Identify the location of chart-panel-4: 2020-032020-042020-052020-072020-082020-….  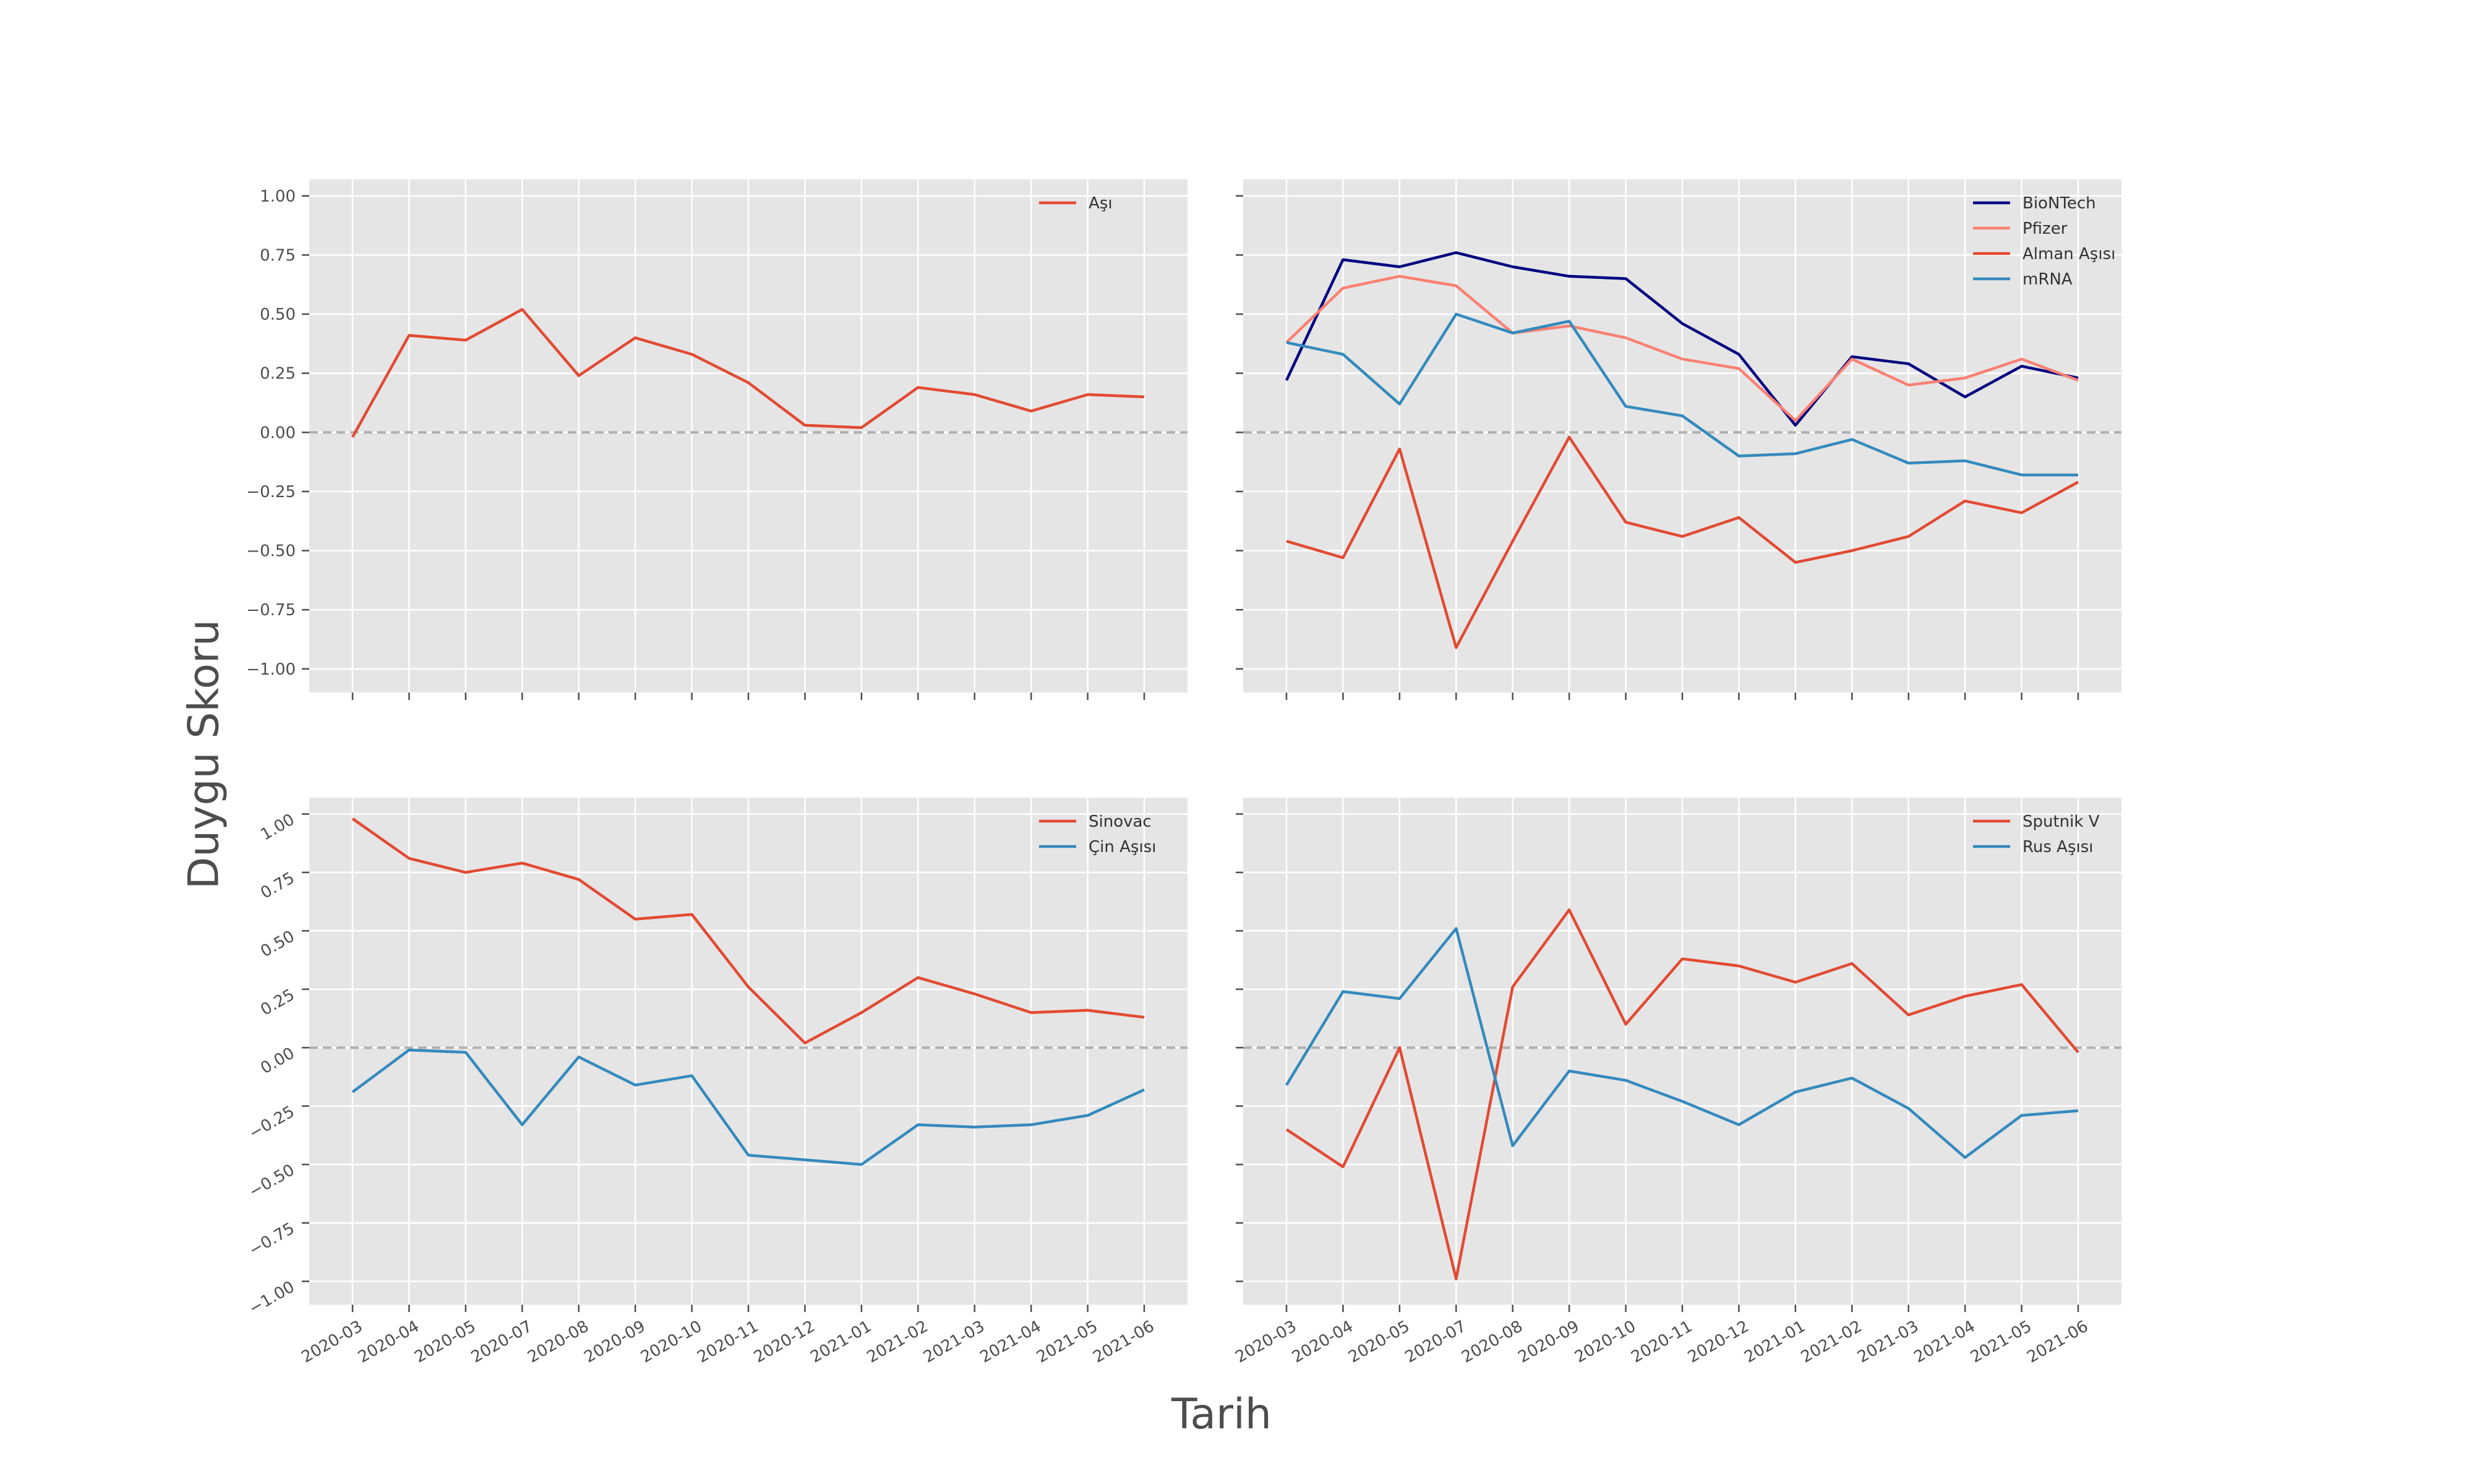
(1677, 1082).